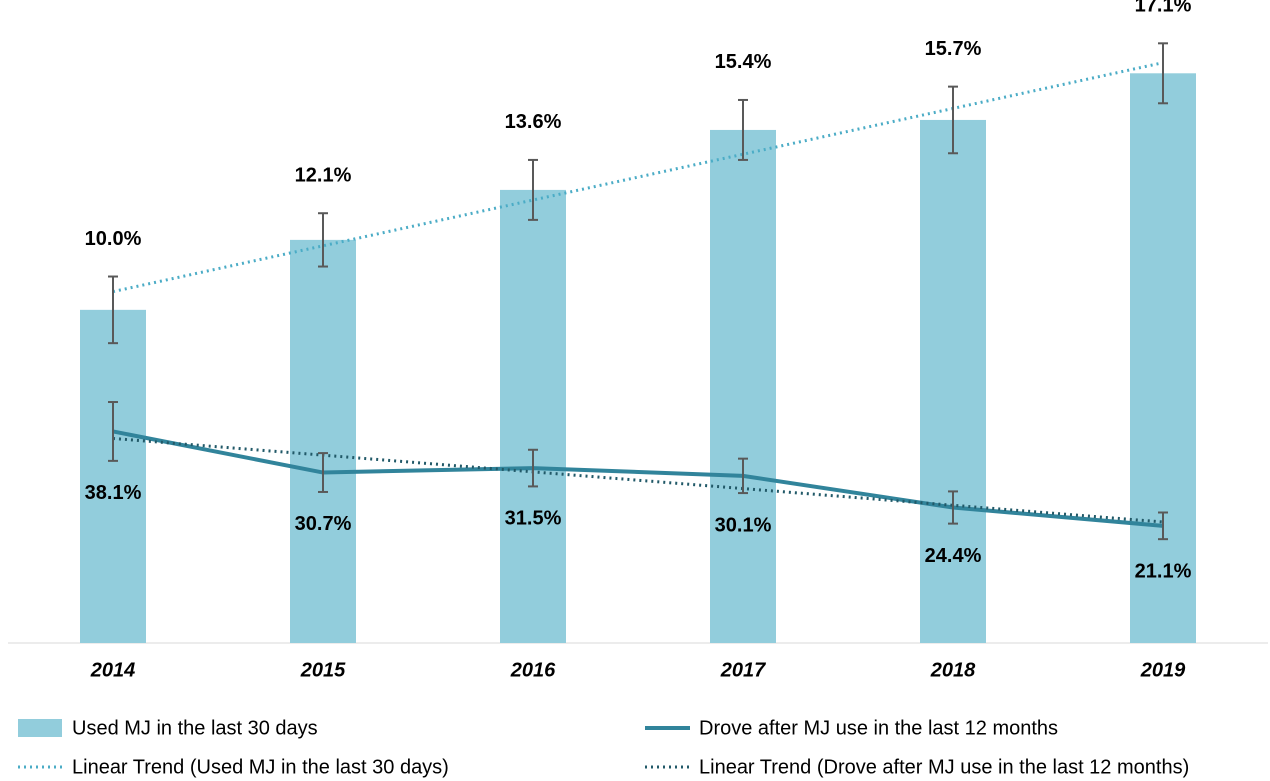  Describe the element at coordinates (953, 556) in the screenshot. I see `data-label: 24.4%` at that location.